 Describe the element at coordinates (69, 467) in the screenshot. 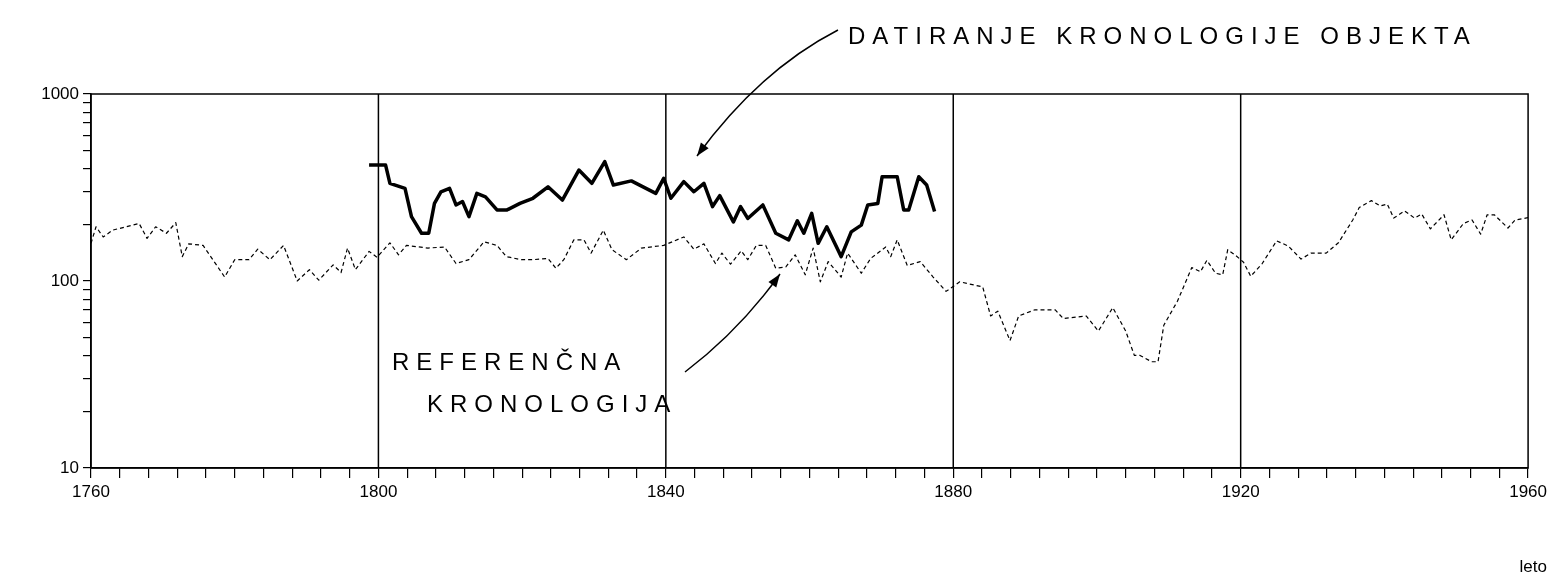

I see `y-tick-label: 10` at that location.